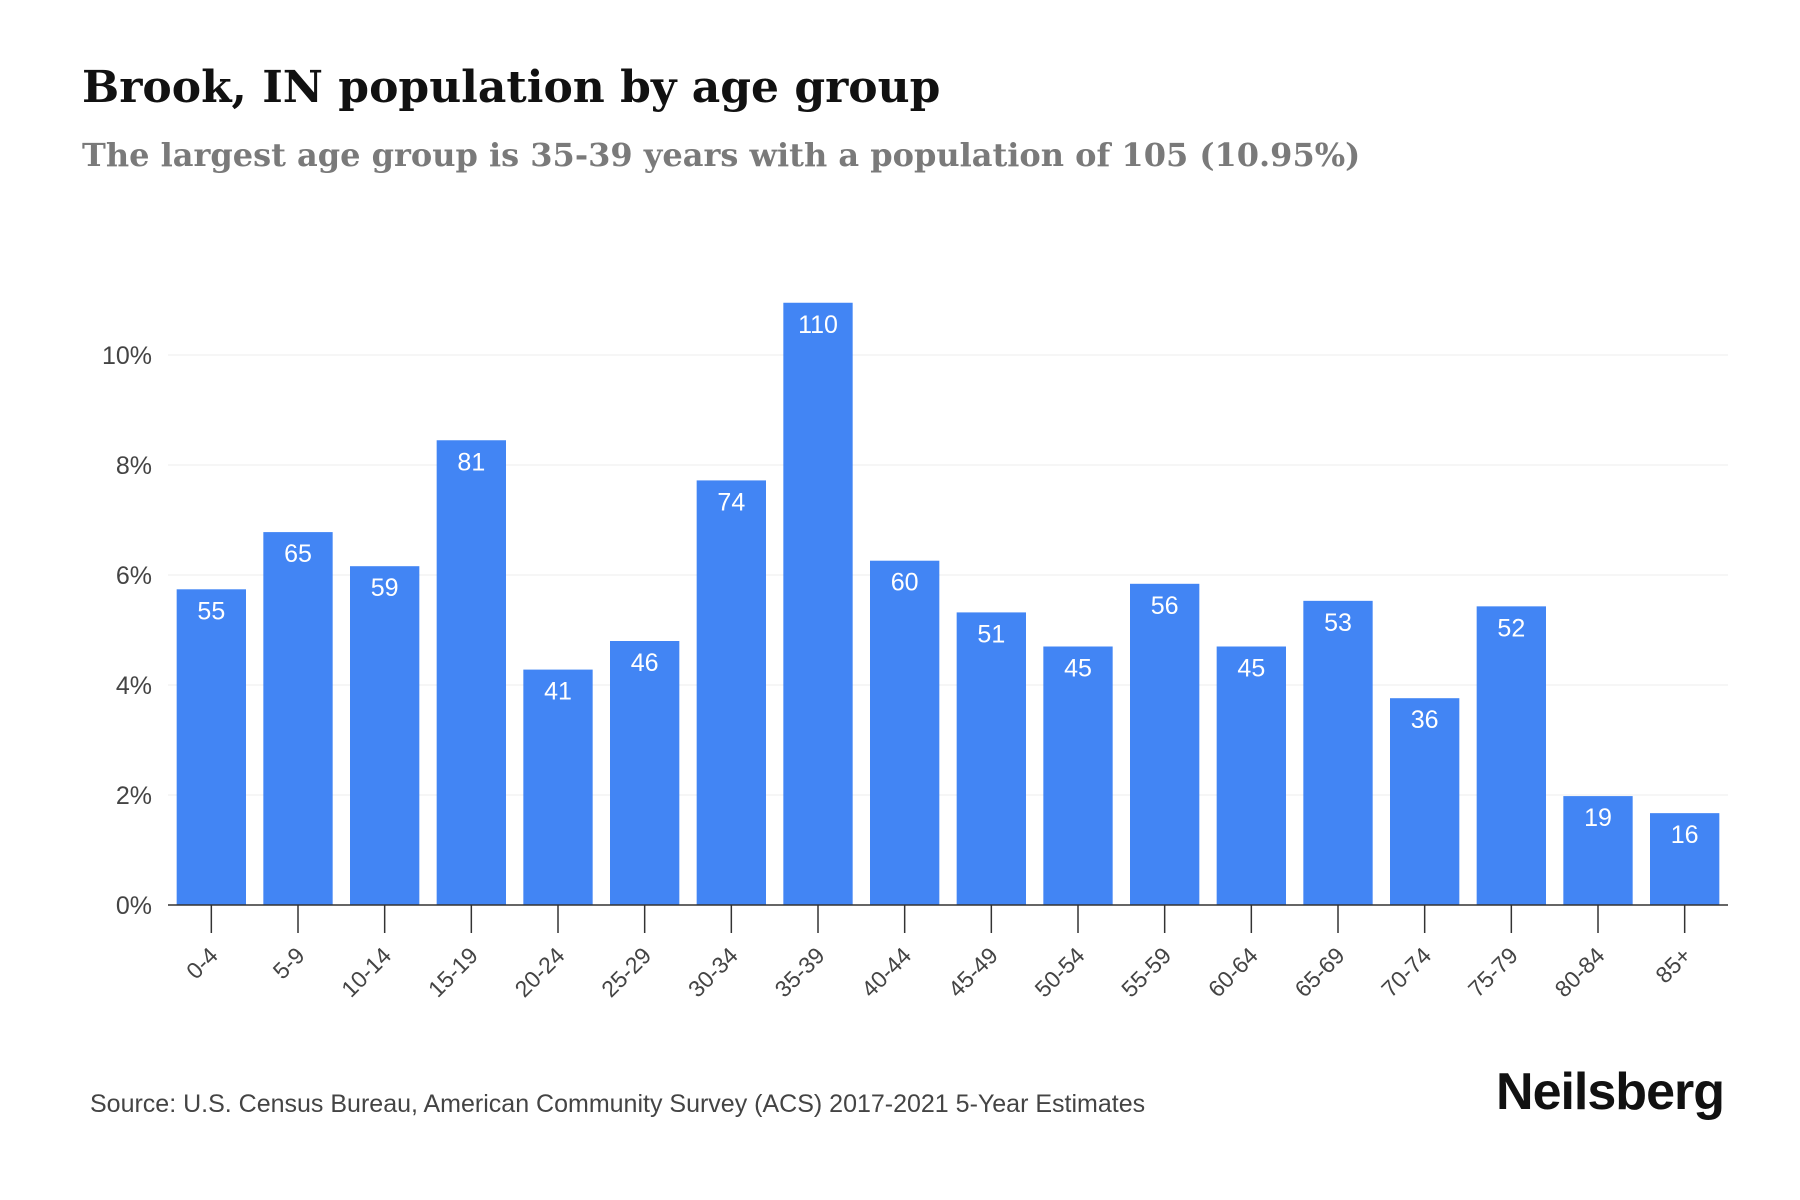 This screenshot has height=1200, width=1800. What do you see at coordinates (713, 972) in the screenshot?
I see `x-tick-label: 30-34` at bounding box center [713, 972].